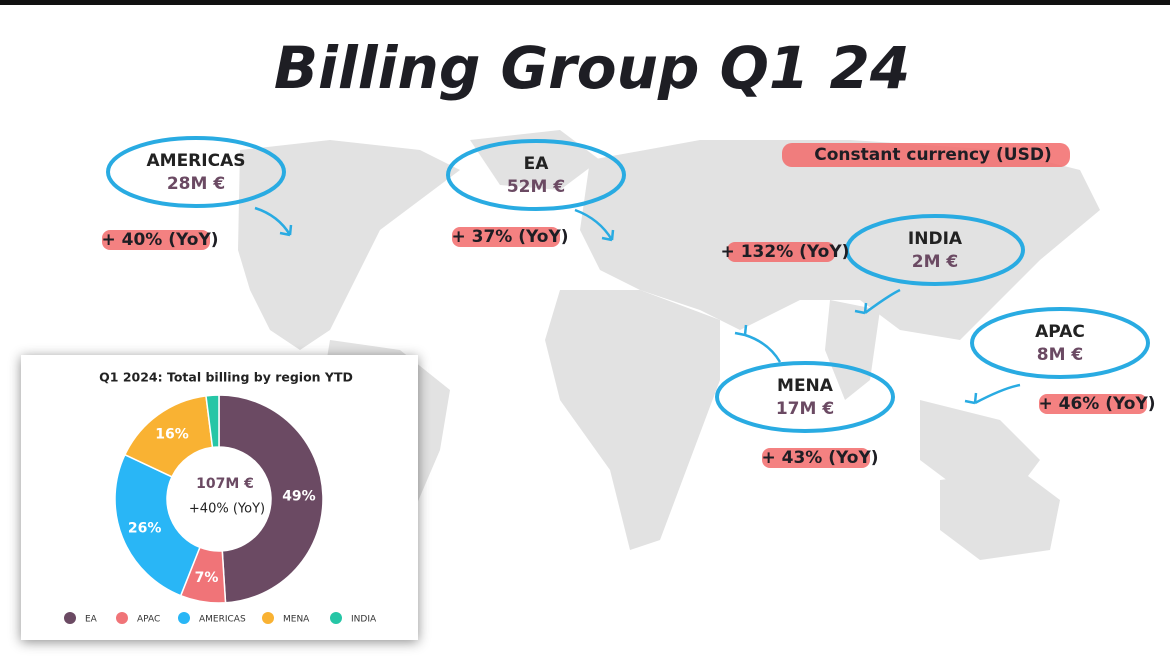 Image resolution: width=1170 pixels, height=666 pixels. What do you see at coordinates (196, 184) in the screenshot?
I see `region-amount: 28M €` at bounding box center [196, 184].